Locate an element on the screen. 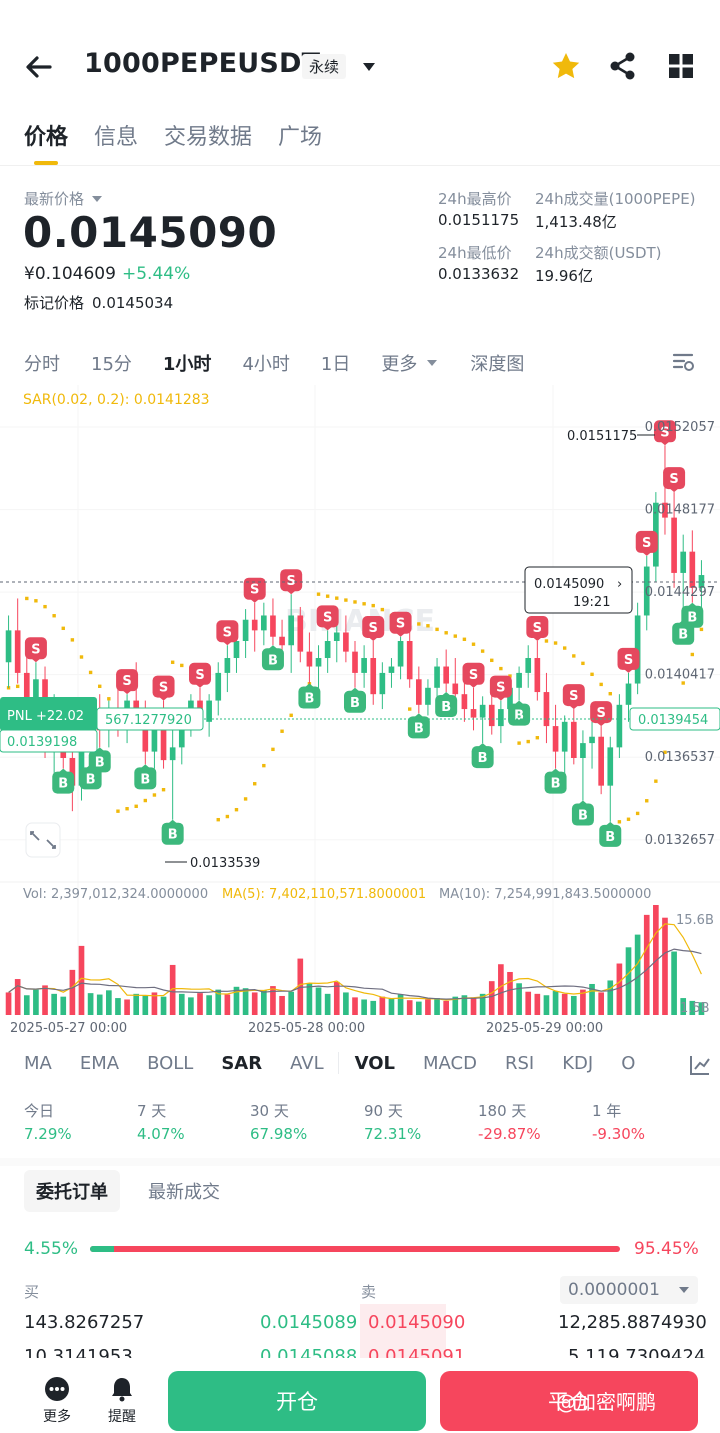 Image resolution: width=720 pixels, height=1433 pixels. current-price-tag: 0.0145090 19:21 › is located at coordinates (578, 590).